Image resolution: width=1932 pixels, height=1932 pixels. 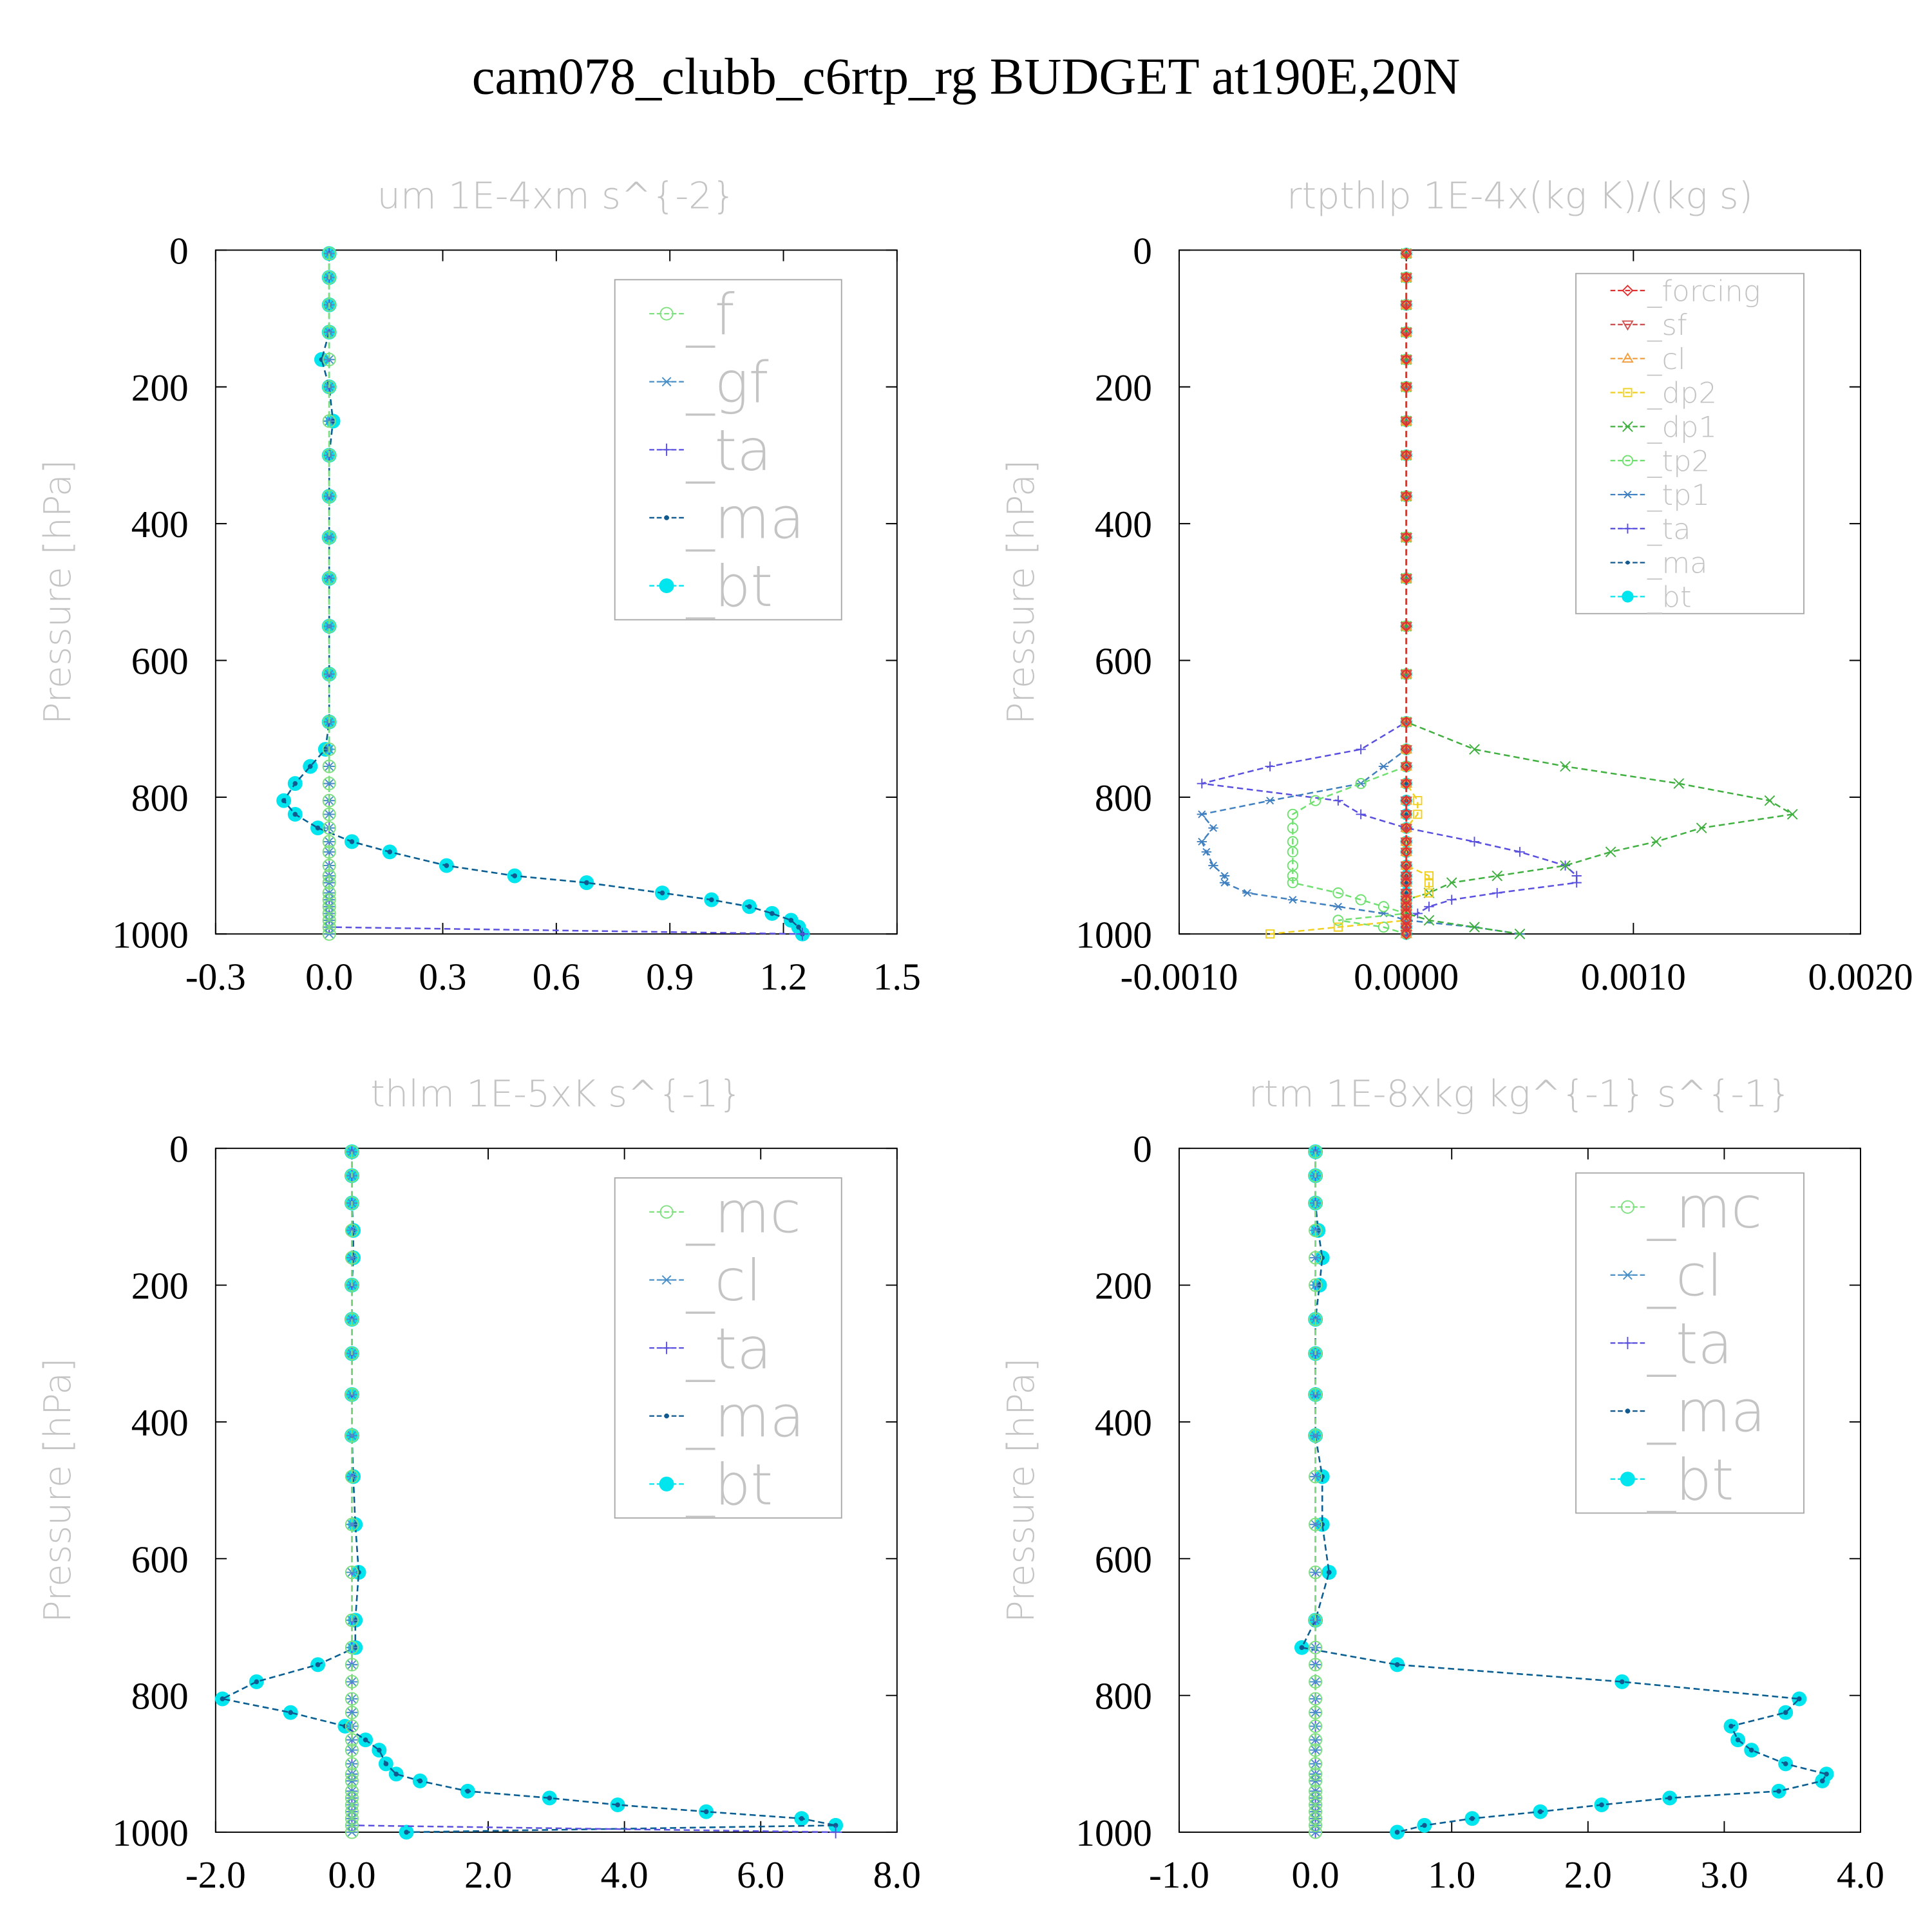 I want to click on y-tick-label: 400, so click(x=160, y=524).